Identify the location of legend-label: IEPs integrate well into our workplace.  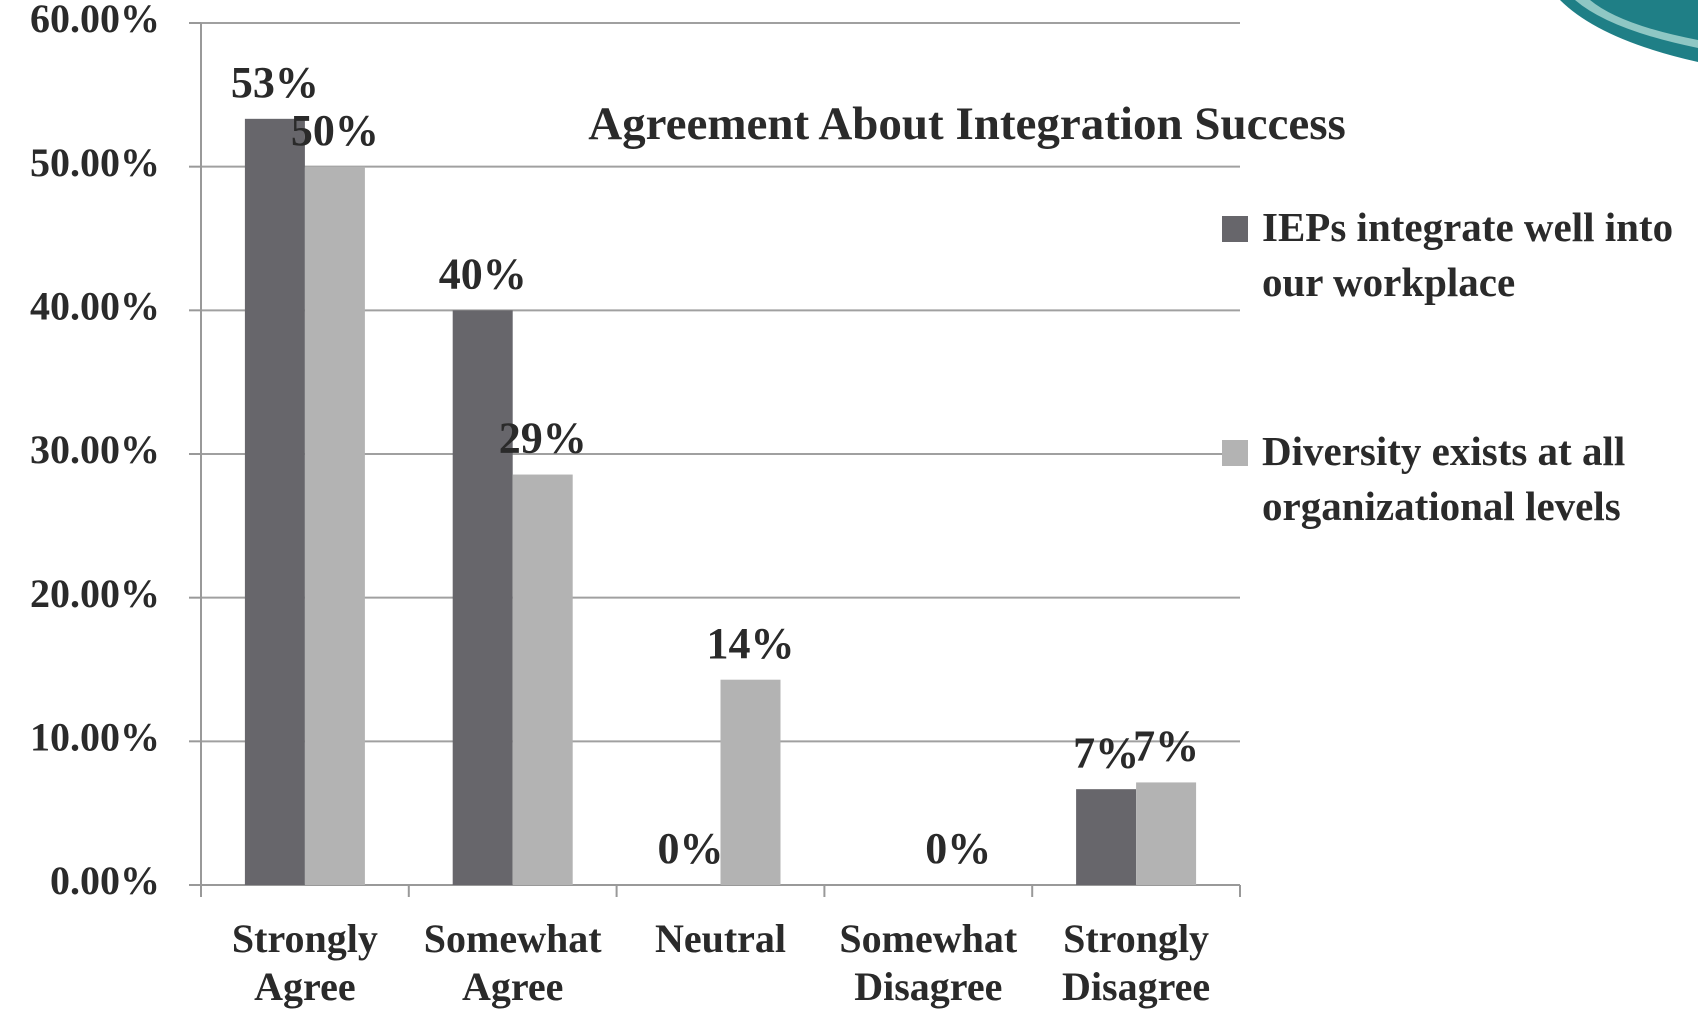
(1468, 254).